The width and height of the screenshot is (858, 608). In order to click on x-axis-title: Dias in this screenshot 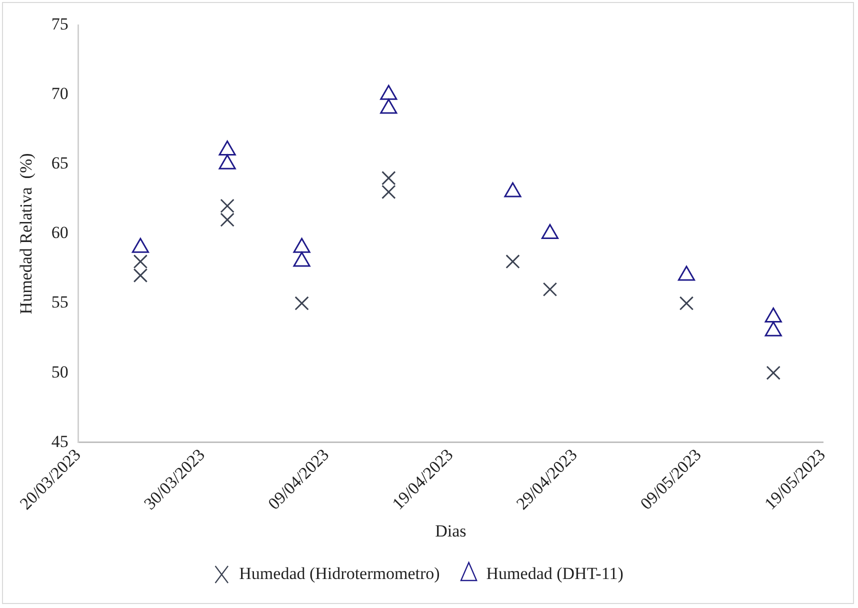, I will do `click(450, 530)`.